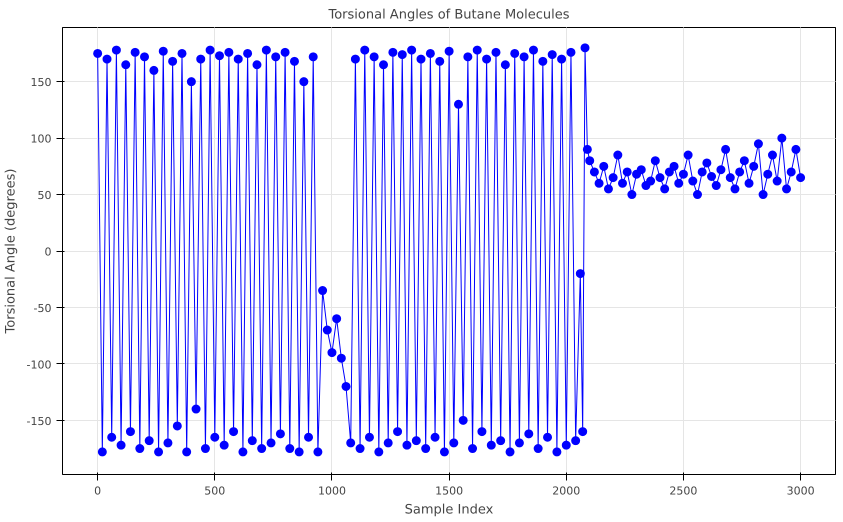  I want to click on x-tick-label: 2000, so click(566, 491).